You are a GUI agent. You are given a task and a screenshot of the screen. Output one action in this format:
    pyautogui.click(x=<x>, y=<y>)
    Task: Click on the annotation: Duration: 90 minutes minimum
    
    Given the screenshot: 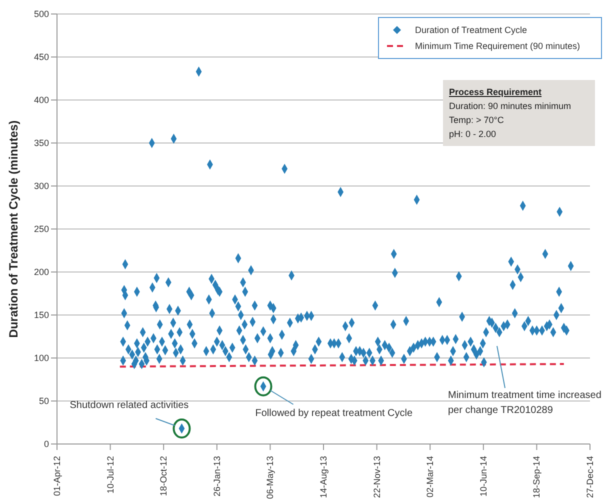 What is the action you would take?
    pyautogui.click(x=510, y=106)
    